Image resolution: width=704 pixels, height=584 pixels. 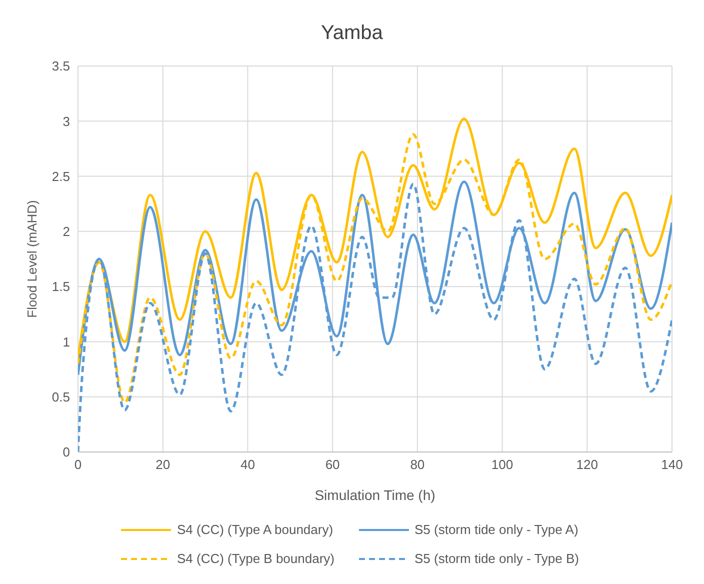 What do you see at coordinates (417, 464) in the screenshot?
I see `x-tick-label: 80` at bounding box center [417, 464].